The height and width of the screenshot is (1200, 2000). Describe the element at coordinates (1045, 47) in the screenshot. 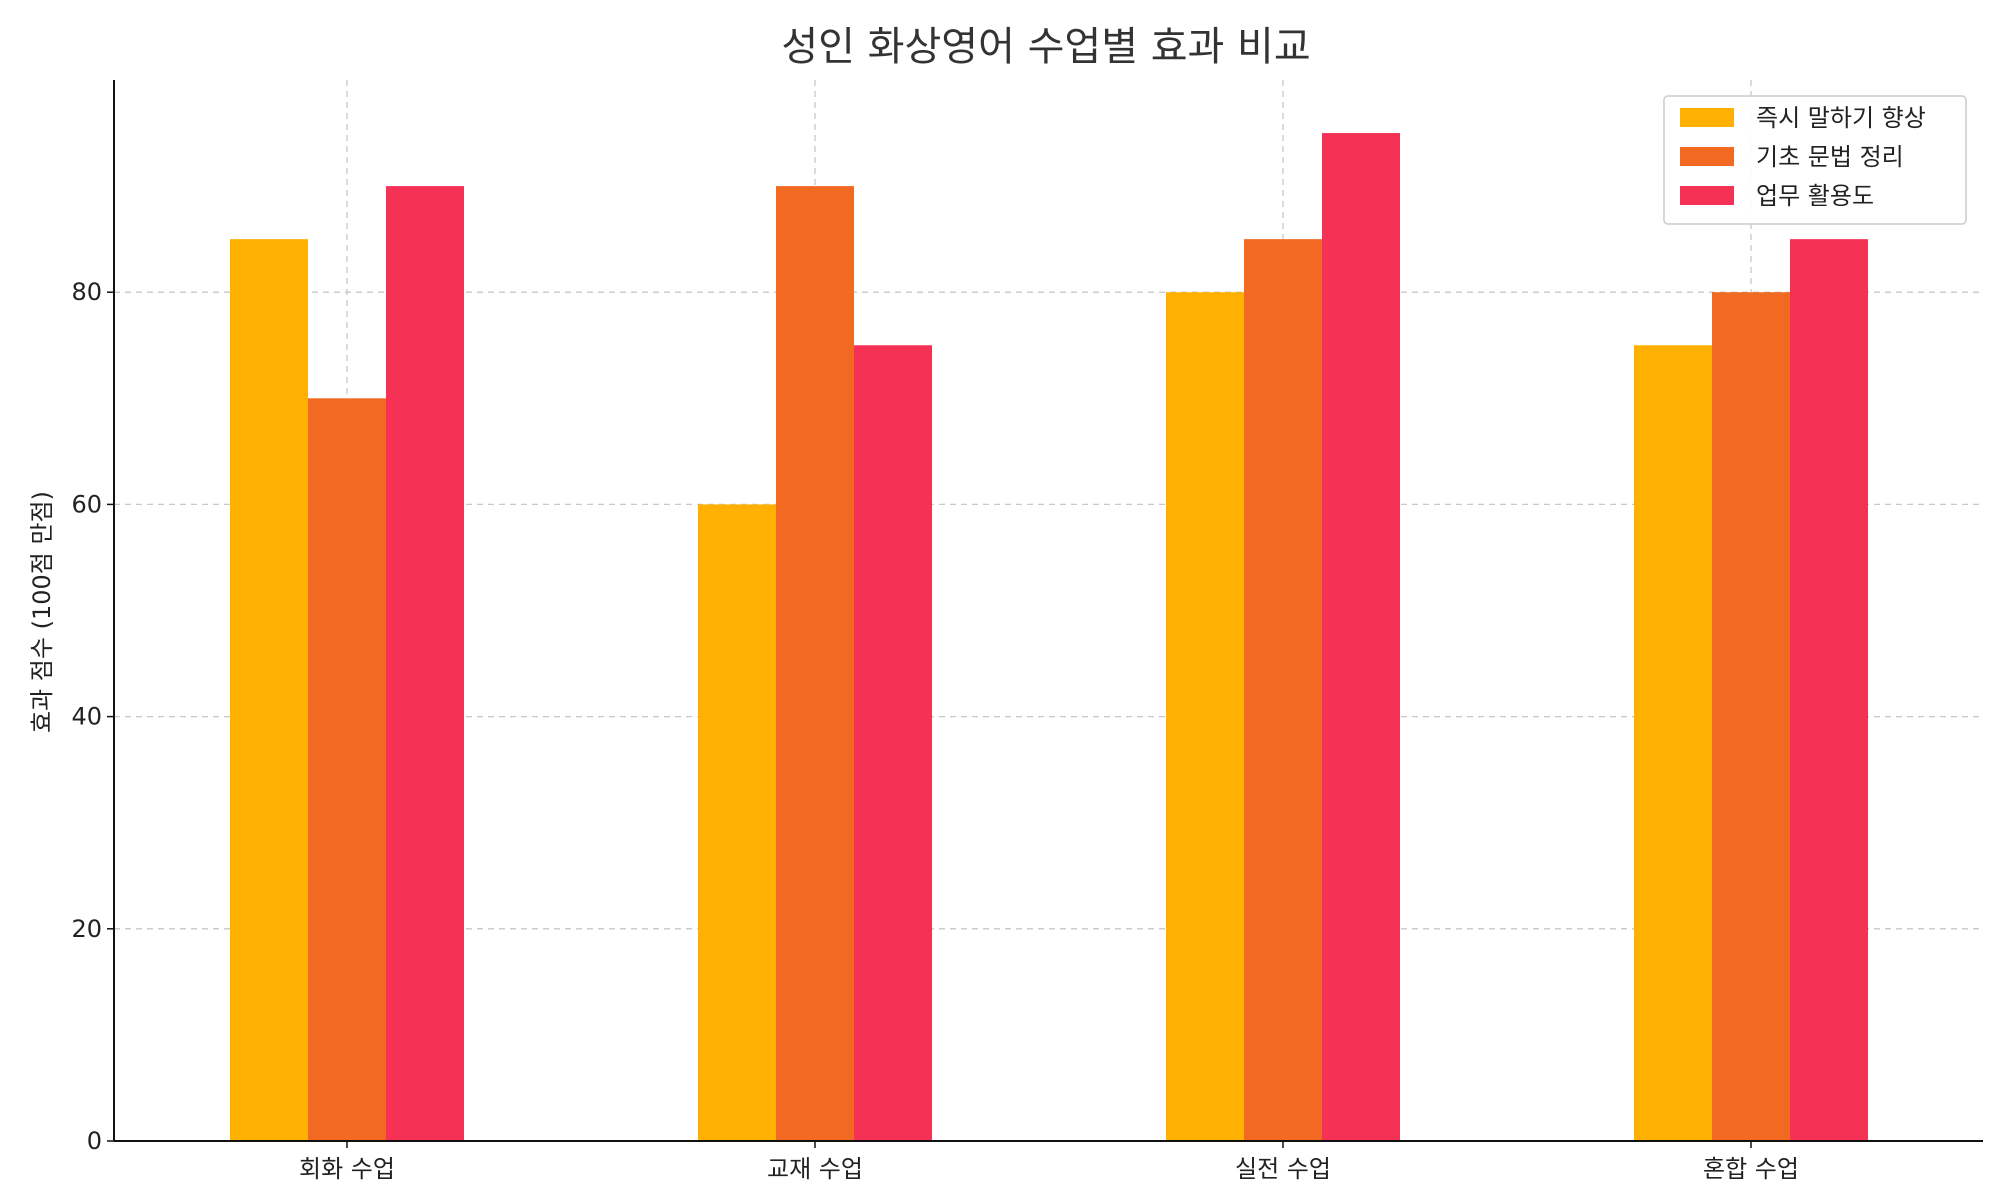

I see `chart-title: 성인 화상영어 수업별 효과 비교` at that location.